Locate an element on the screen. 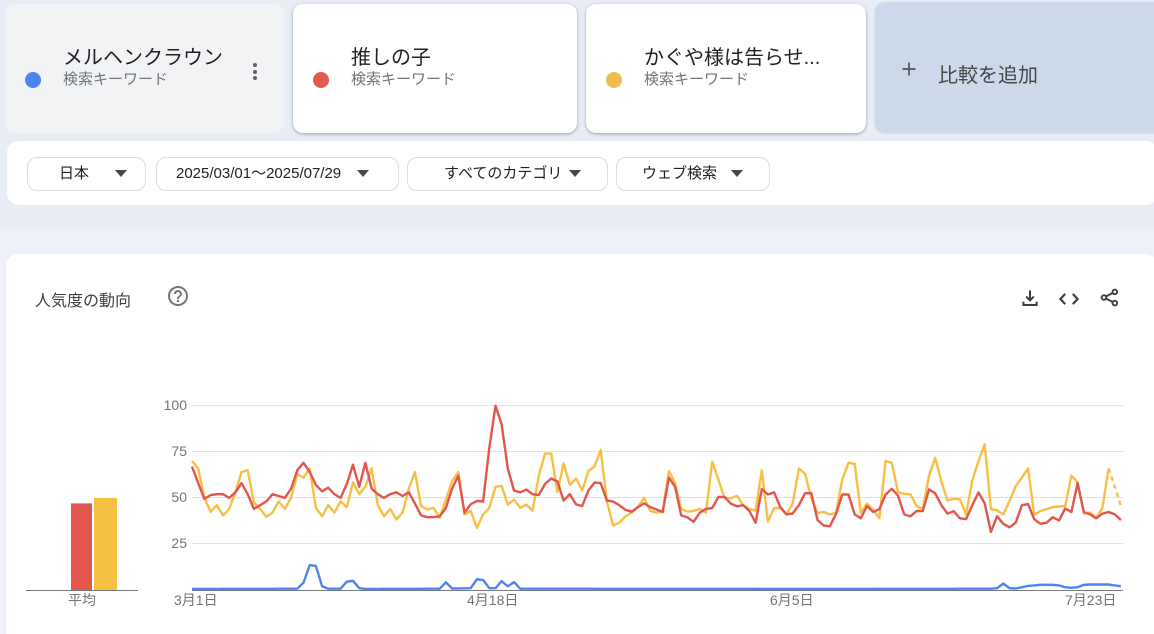 This screenshot has width=1154, height=634. svg-text: 4月18日 is located at coordinates (492, 600).